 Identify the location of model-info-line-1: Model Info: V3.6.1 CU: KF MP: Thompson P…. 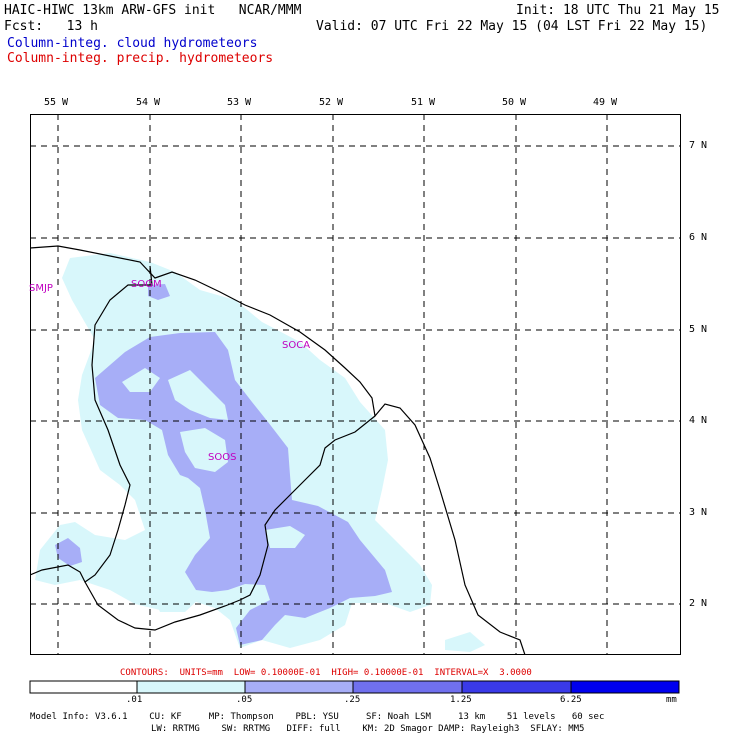
(317, 717).